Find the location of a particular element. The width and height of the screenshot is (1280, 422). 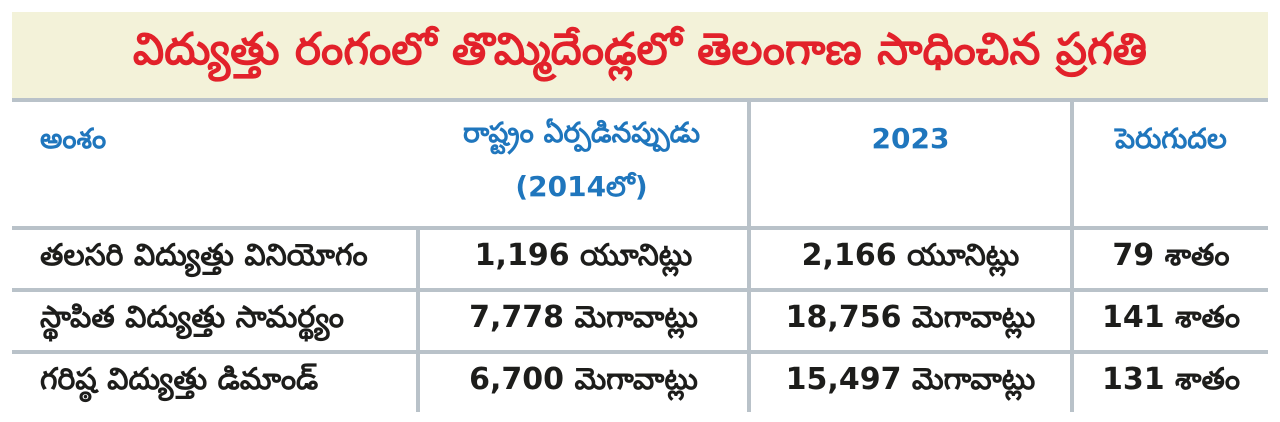

table-row-1-formation: 1,196 యూనిట్లు is located at coordinates (583, 259).